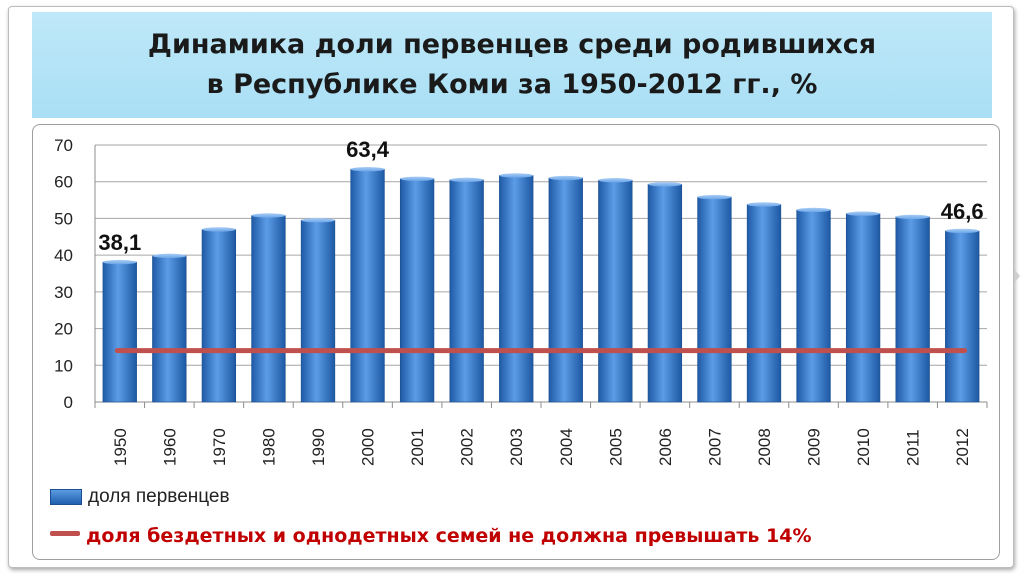 The width and height of the screenshot is (1024, 576). What do you see at coordinates (368, 149) in the screenshot?
I see `data-label: 63,4` at bounding box center [368, 149].